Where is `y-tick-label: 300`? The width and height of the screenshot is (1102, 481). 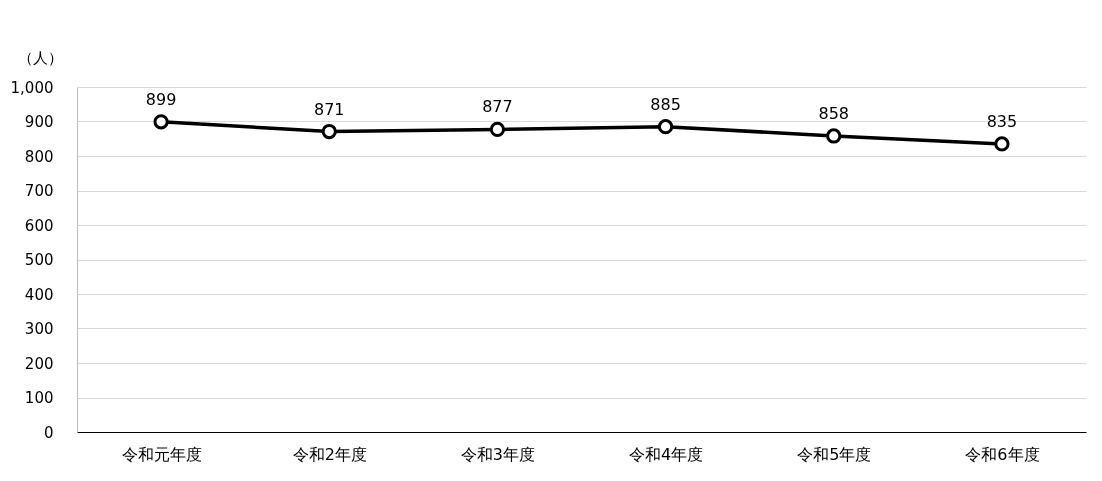
y-tick-label: 300 is located at coordinates (39, 329).